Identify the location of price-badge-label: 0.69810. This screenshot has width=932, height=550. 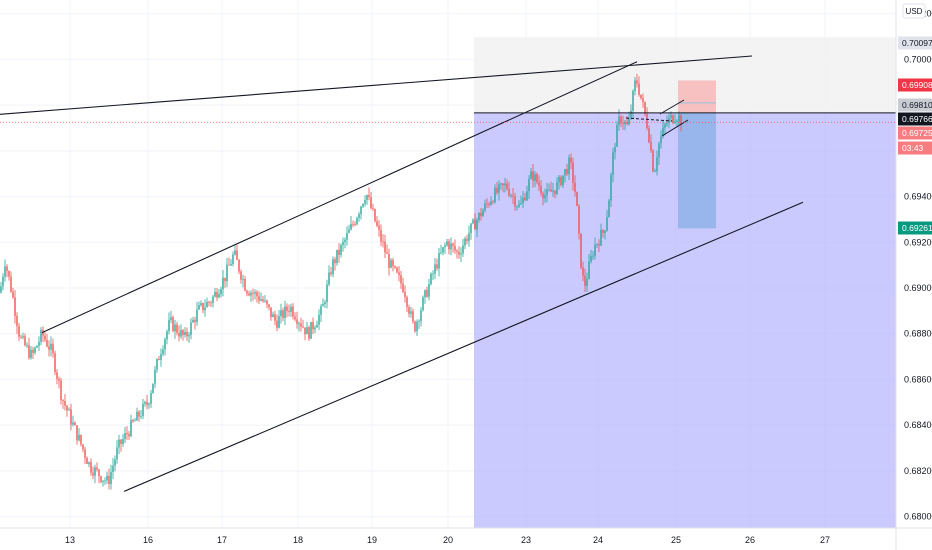
(917, 105).